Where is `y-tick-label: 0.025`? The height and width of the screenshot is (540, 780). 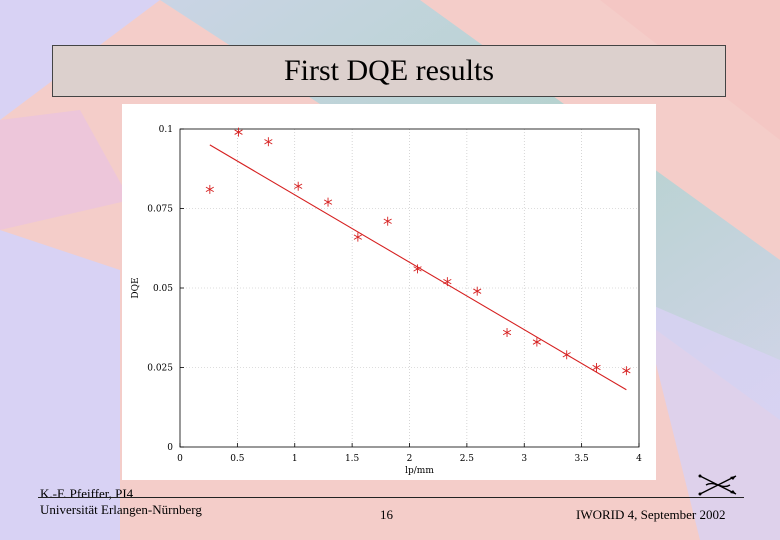
y-tick-label: 0.025 is located at coordinates (160, 369).